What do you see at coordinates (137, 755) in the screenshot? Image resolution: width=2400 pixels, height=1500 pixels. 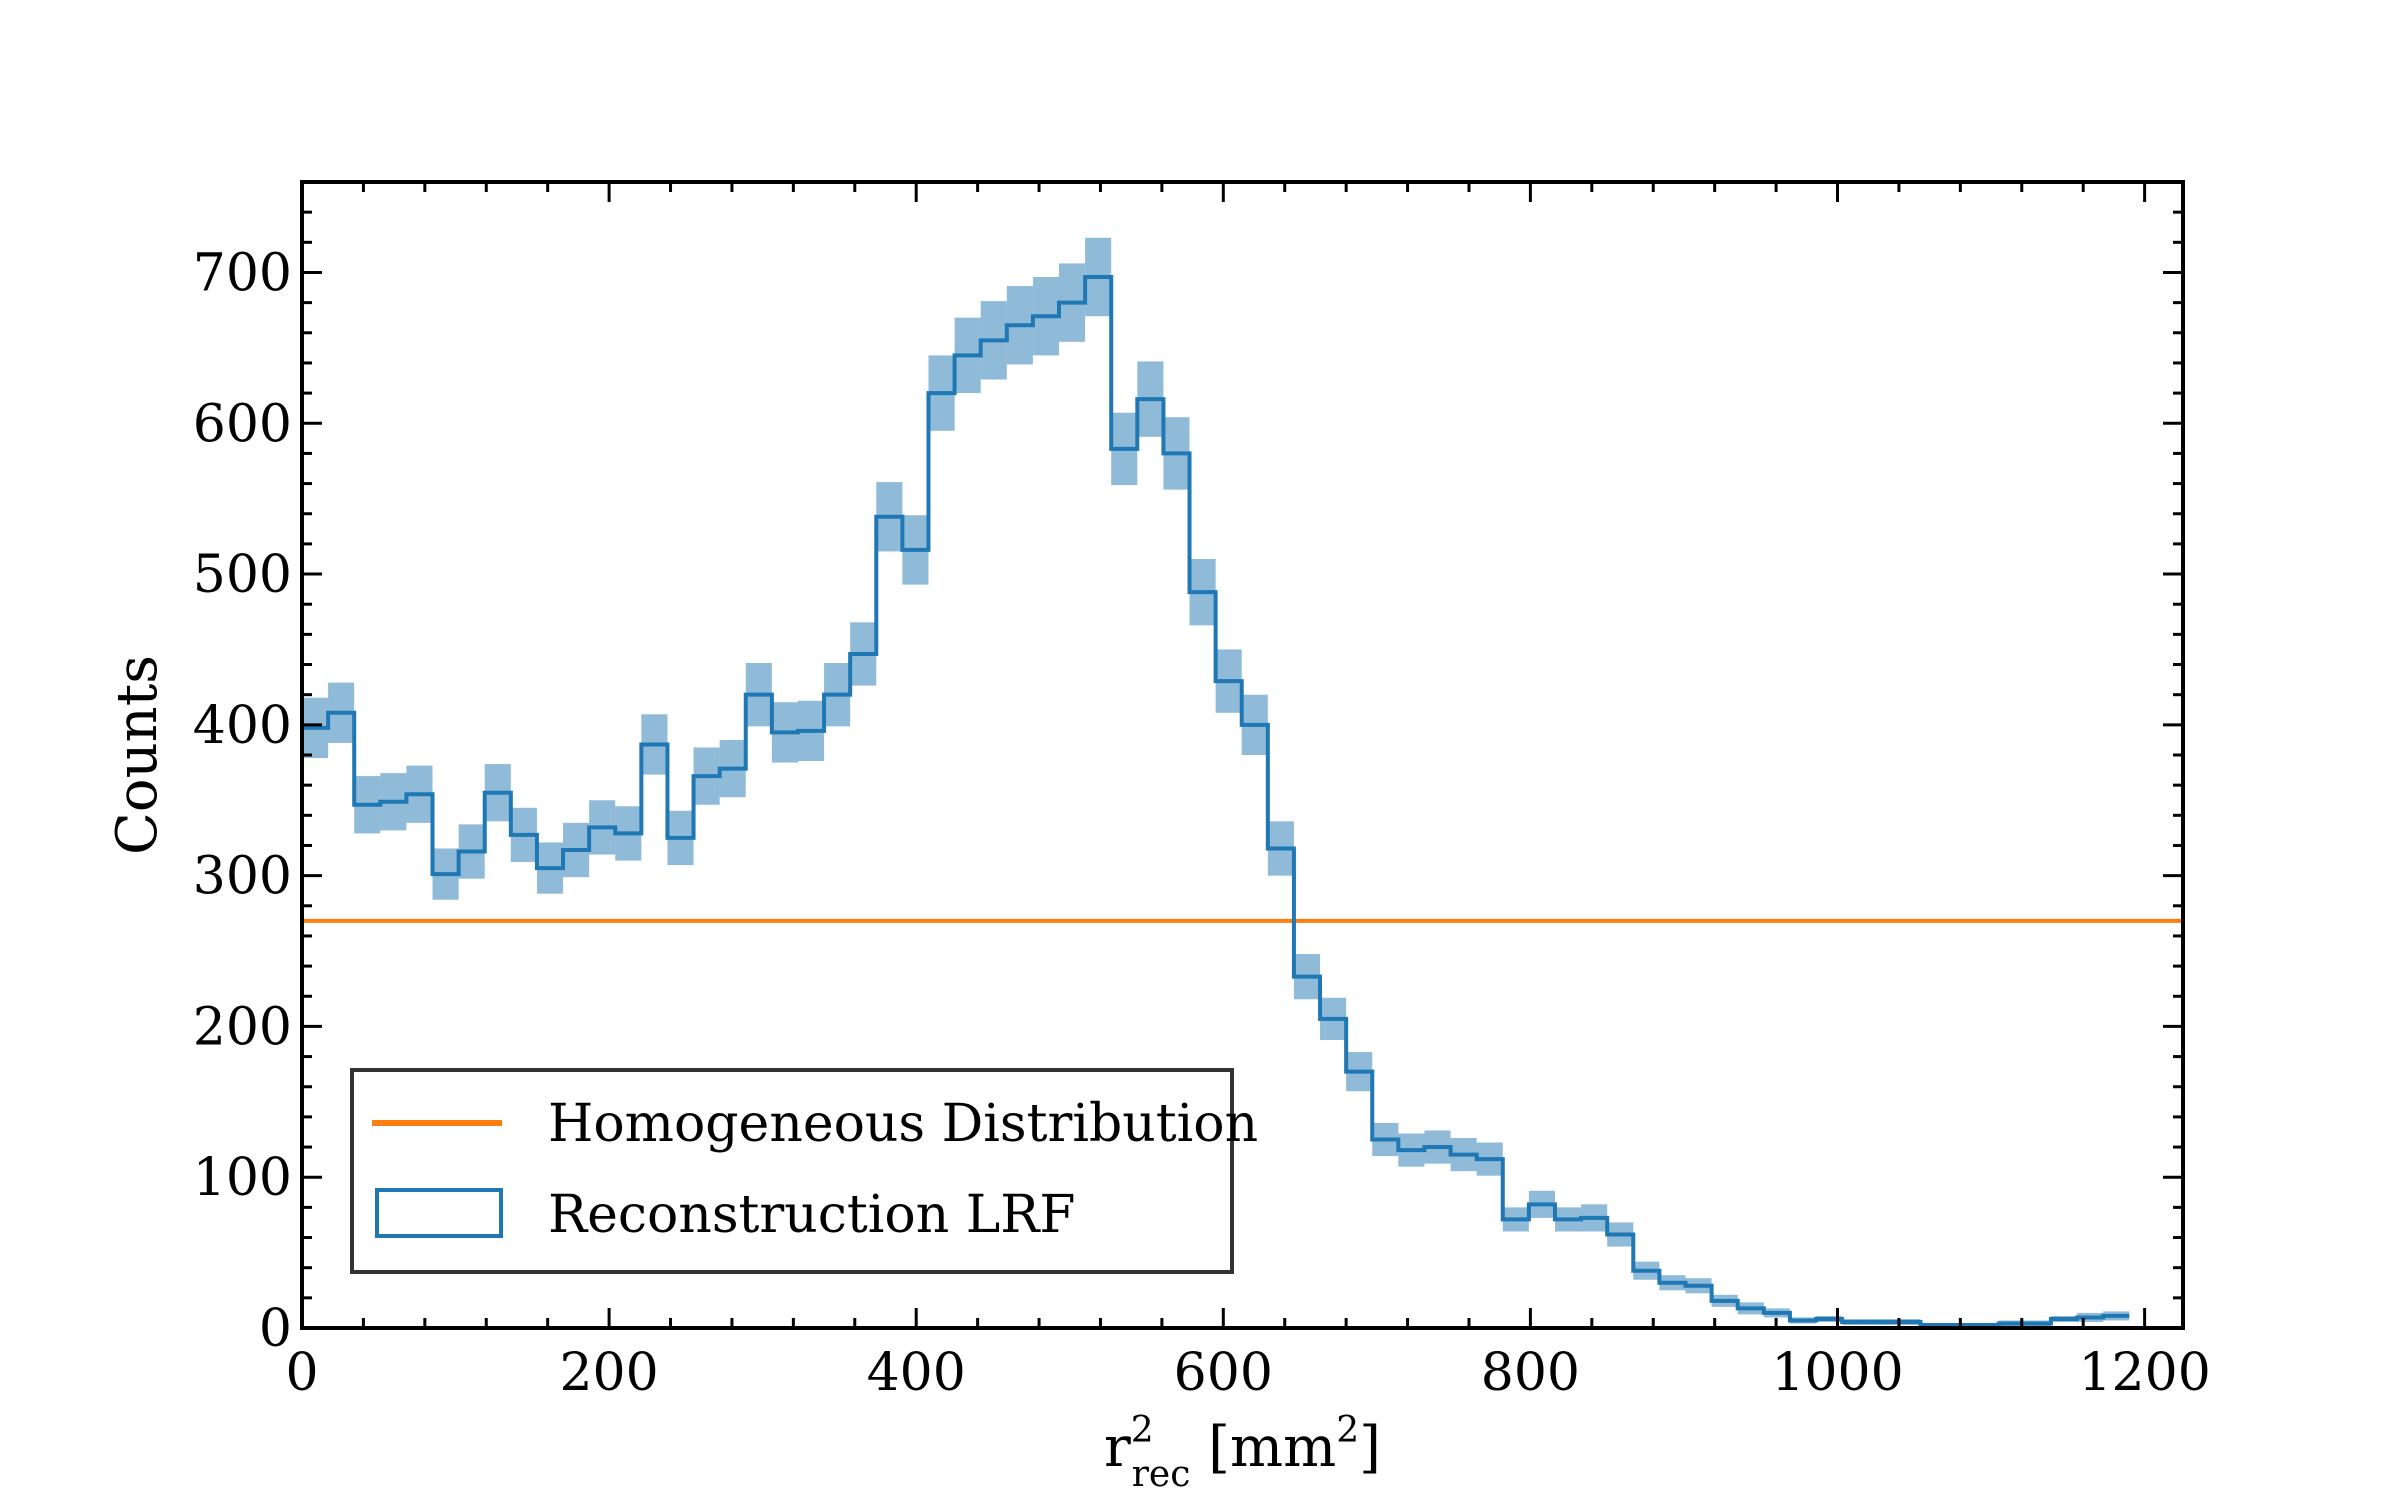 I see `y-axis-label: Counts` at bounding box center [137, 755].